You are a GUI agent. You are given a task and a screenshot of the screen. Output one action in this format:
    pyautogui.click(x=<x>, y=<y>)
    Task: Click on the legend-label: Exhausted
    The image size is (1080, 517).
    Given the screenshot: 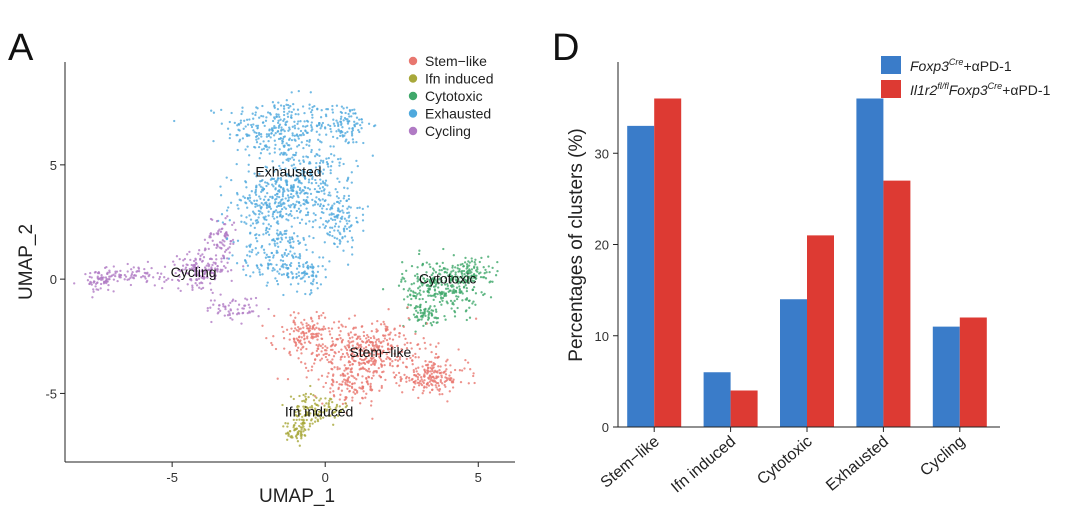 What is the action you would take?
    pyautogui.click(x=458, y=114)
    